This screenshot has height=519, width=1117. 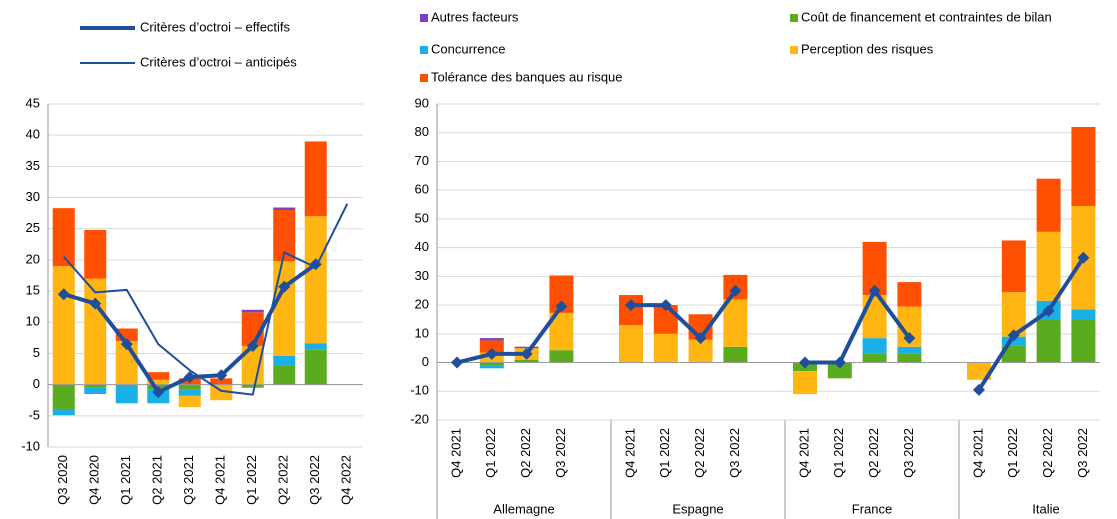 What do you see at coordinates (33, 227) in the screenshot?
I see `y-tick-label: 25` at bounding box center [33, 227].